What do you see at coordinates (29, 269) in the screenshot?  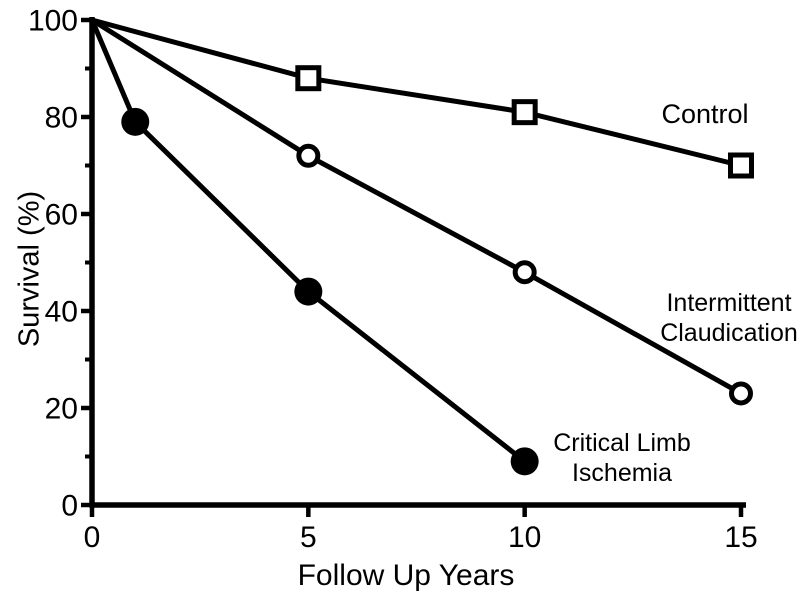 I see `y-axis-title: Survival (%)` at bounding box center [29, 269].